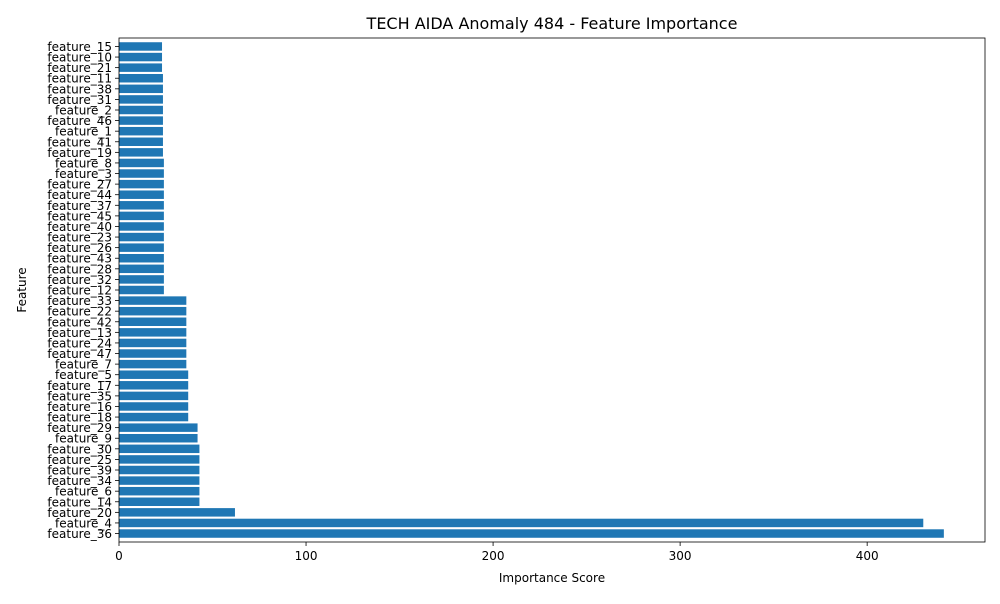 Image resolution: width=1000 pixels, height=604 pixels. Describe the element at coordinates (79, 354) in the screenshot. I see `y-tick-label: feature_47` at that location.